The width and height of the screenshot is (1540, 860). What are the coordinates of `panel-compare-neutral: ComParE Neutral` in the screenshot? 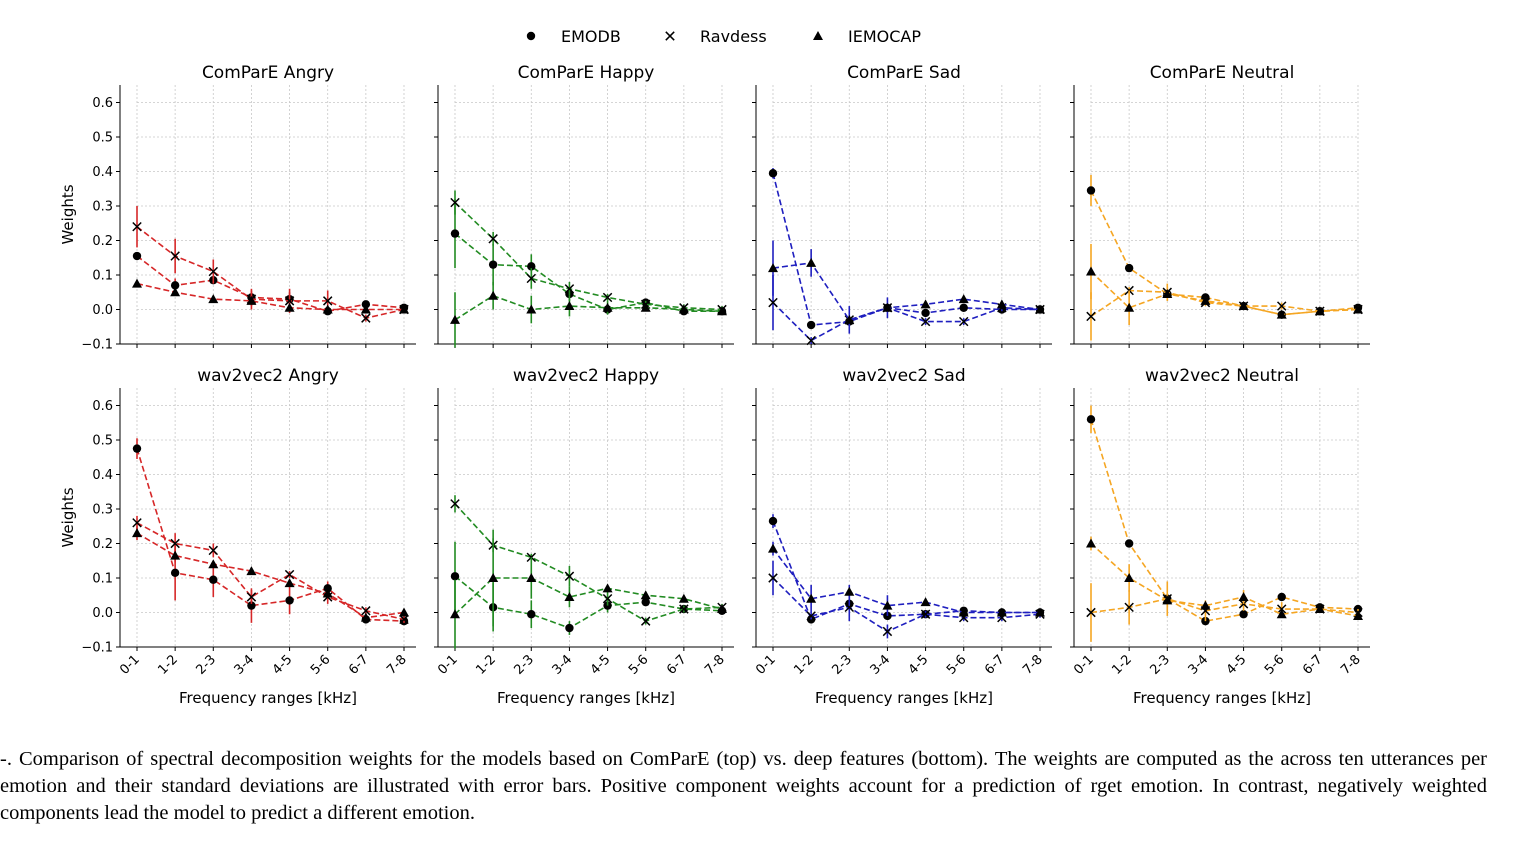 It's located at (1220, 205).